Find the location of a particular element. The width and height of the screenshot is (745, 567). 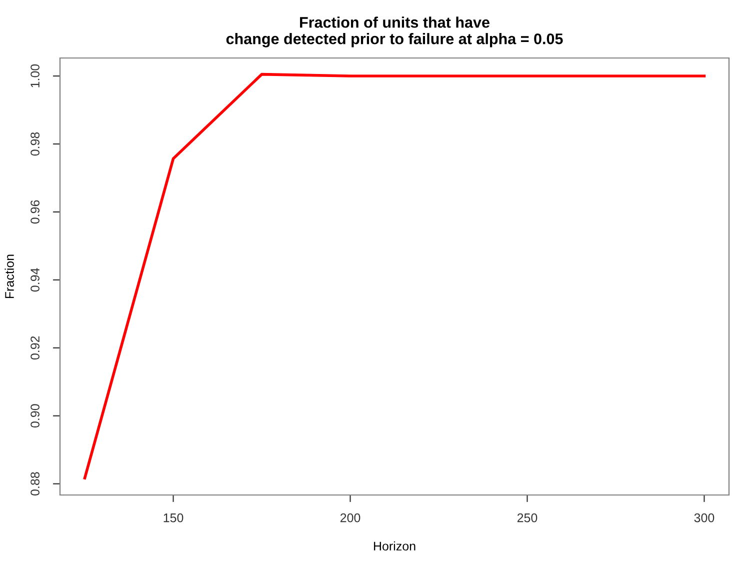

y-tick-label: 0.88 is located at coordinates (35, 484).